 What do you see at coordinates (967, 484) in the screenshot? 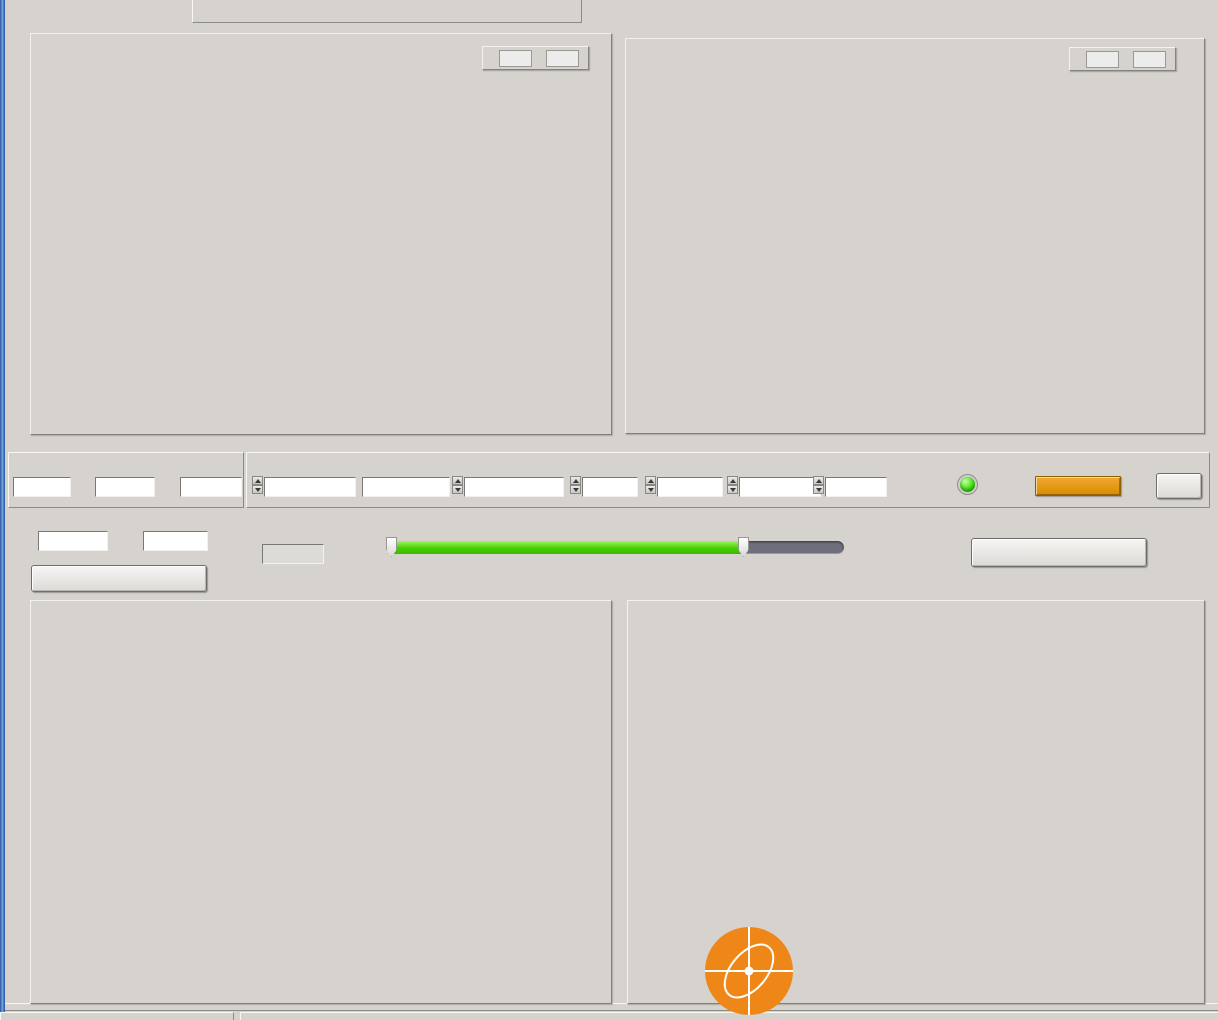
I see `double-optical-path-led` at bounding box center [967, 484].